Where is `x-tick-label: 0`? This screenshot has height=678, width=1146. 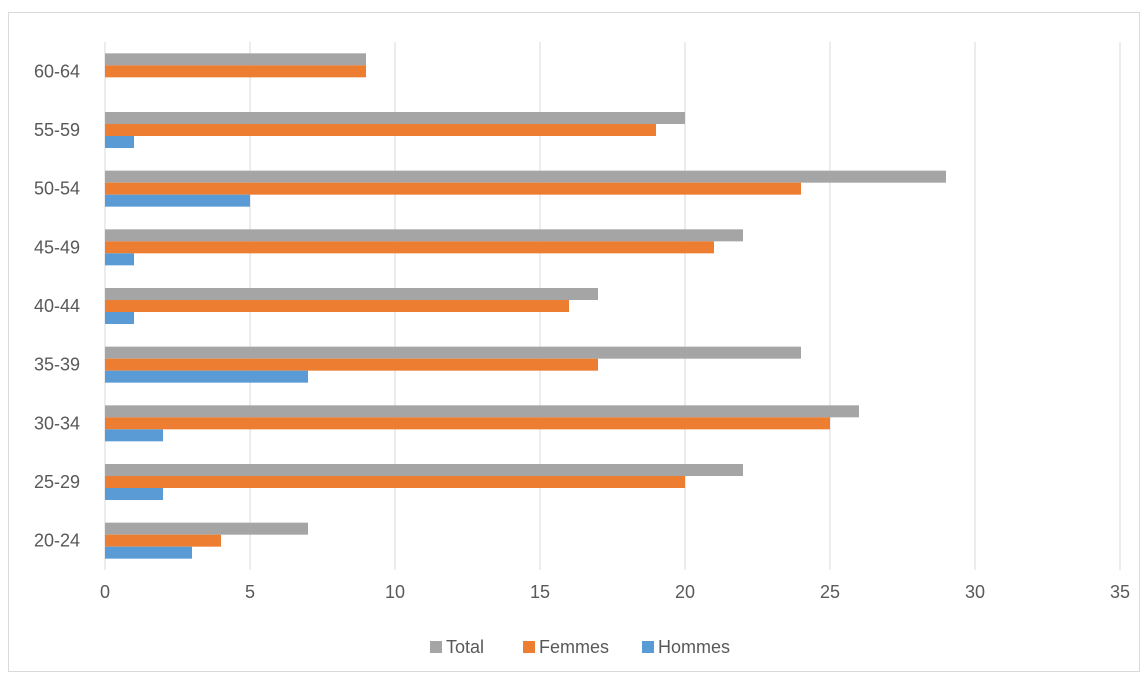
x-tick-label: 0 is located at coordinates (105, 592).